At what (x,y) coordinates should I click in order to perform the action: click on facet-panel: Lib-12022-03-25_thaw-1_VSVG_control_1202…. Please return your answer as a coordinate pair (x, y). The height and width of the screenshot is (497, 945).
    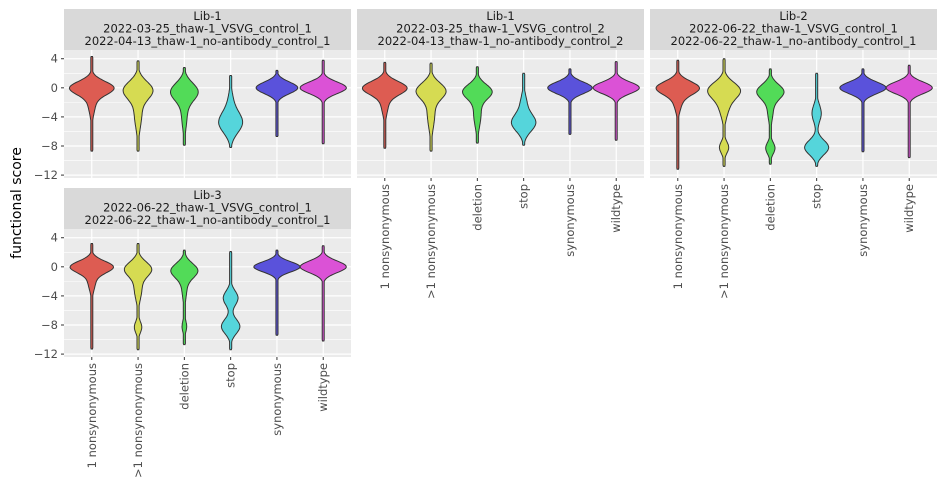
    Looking at the image, I should click on (192, 95).